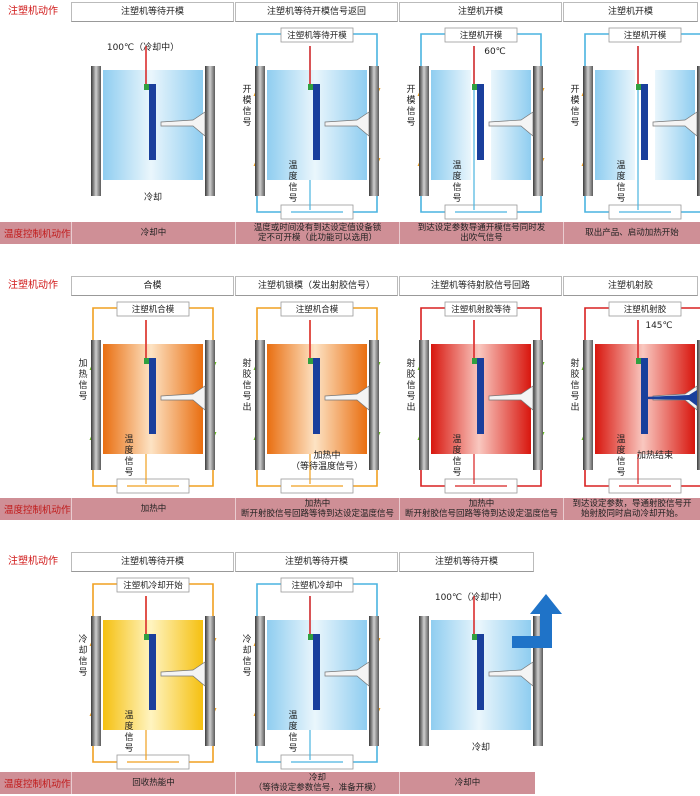 The height and width of the screenshot is (796, 700). I want to click on left-signal-label: 开模信号, so click(410, 106).